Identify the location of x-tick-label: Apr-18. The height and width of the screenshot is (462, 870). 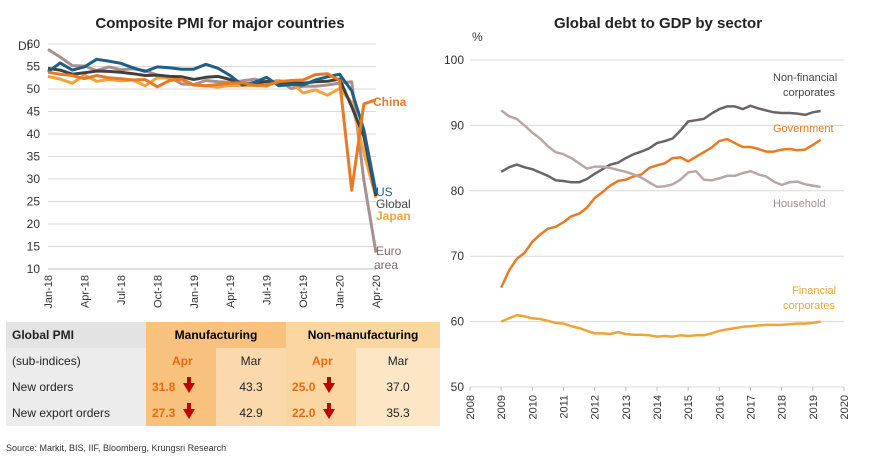
(85, 291).